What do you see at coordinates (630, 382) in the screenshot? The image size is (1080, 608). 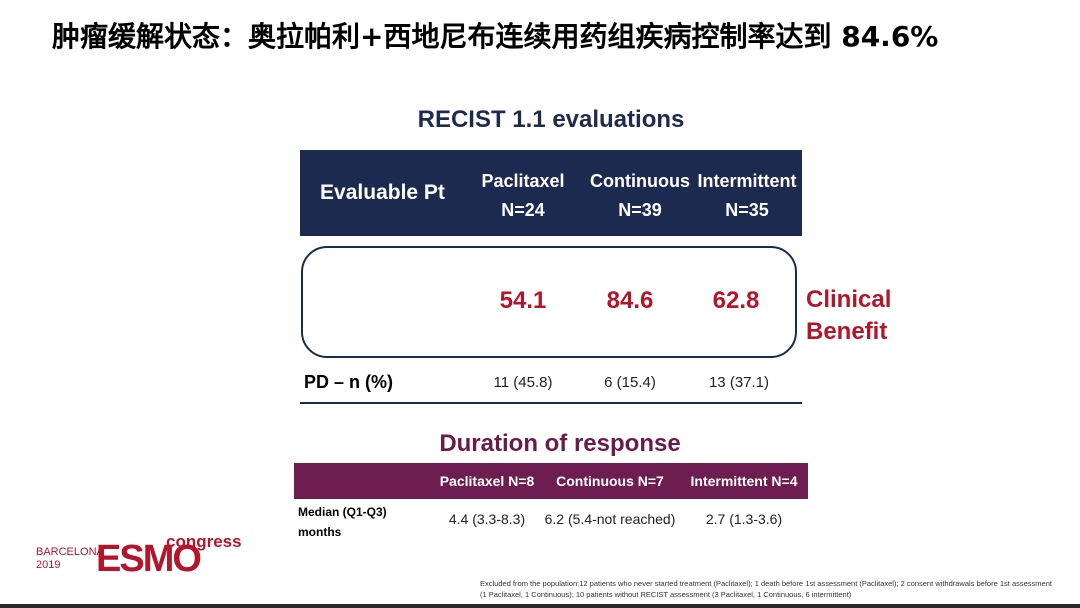 I see `pd-continuous: 6 (15.4)` at bounding box center [630, 382].